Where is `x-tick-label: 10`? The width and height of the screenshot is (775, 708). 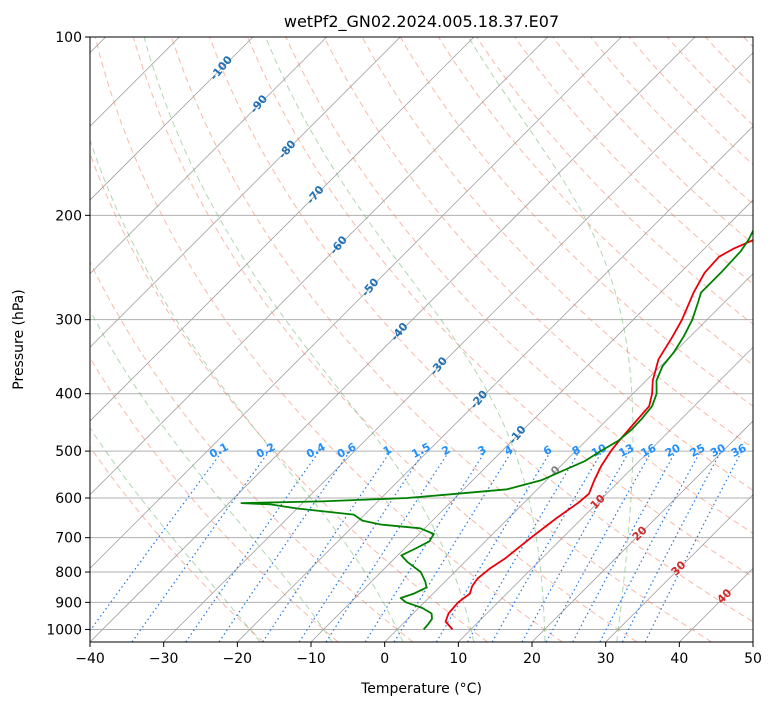
x-tick-label: 10 is located at coordinates (458, 659).